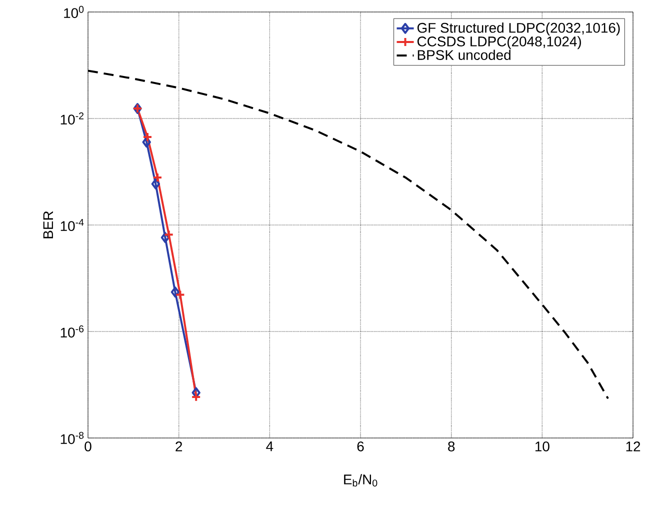 This screenshot has width=645, height=513. What do you see at coordinates (74, 12) in the screenshot?
I see `y-tick-label: 10$^{0}$` at bounding box center [74, 12].